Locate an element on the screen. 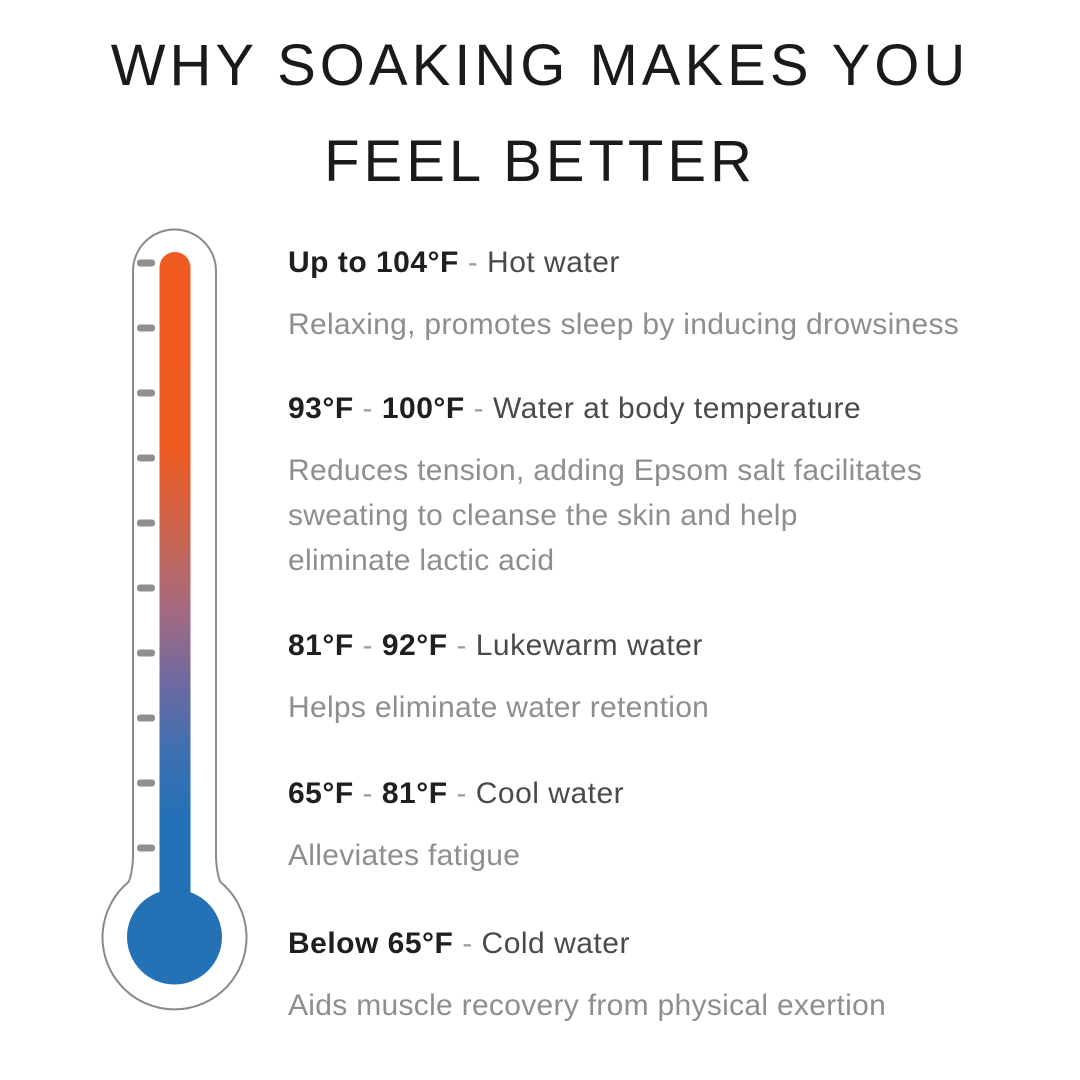  temperature-range: 93°F - 100°F is located at coordinates (376, 408).